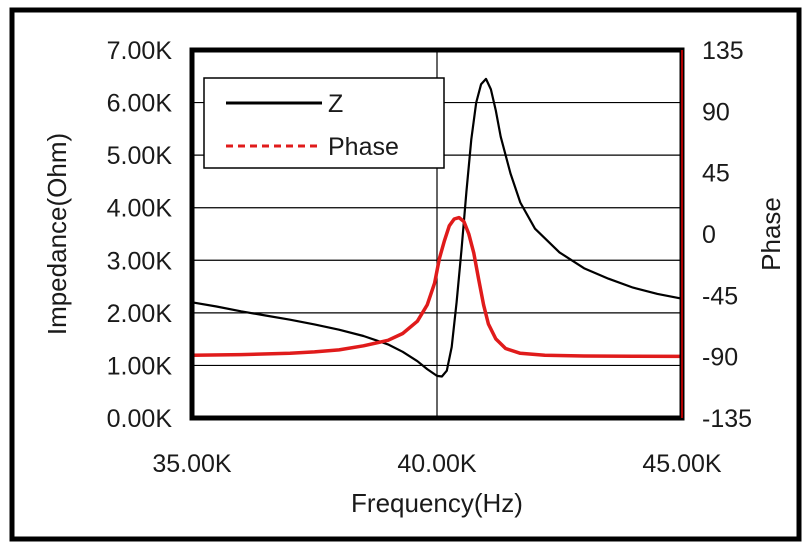 The height and width of the screenshot is (549, 811). I want to click on y-right-tick-label: -90, so click(720, 358).